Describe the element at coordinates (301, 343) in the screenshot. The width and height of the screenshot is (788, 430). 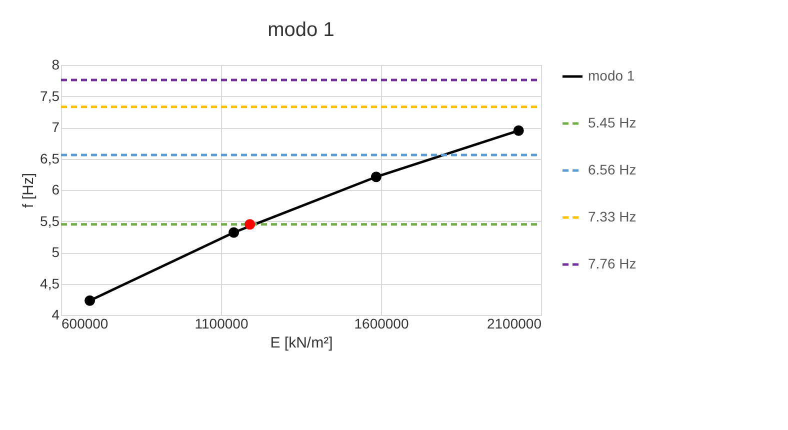
I see `x-axis-title: E [kN/m²]` at that location.